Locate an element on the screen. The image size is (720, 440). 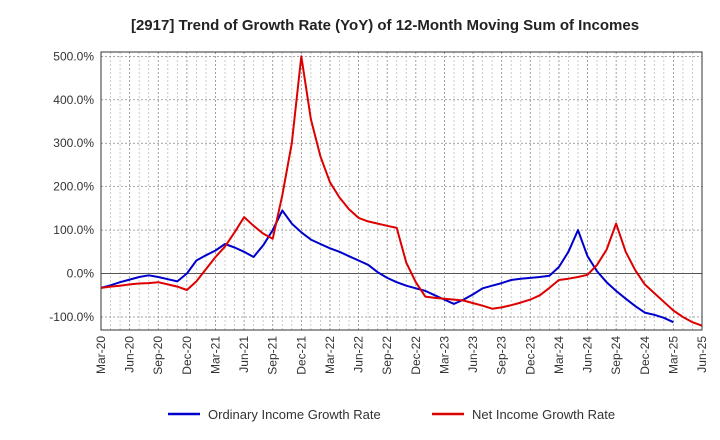
x-tick-label: Mar-21 is located at coordinates (215, 355).